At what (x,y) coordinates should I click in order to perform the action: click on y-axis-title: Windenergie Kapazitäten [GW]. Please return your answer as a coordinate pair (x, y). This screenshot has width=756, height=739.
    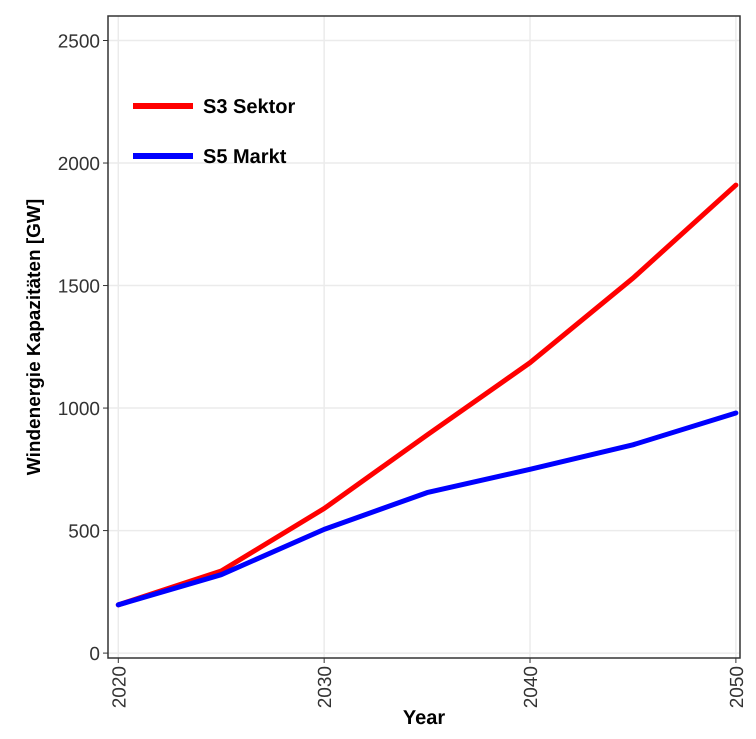
    Looking at the image, I should click on (34, 337).